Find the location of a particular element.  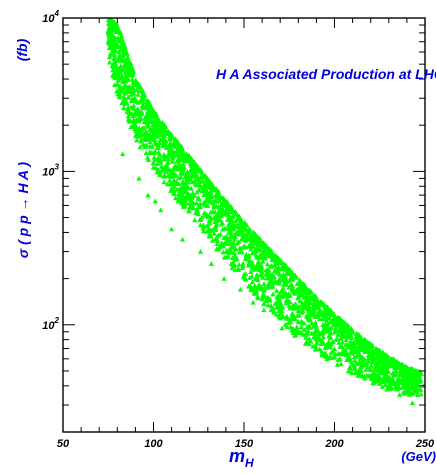

y-axis-label: σ ( p p → H A ) is located at coordinates (23, 210).